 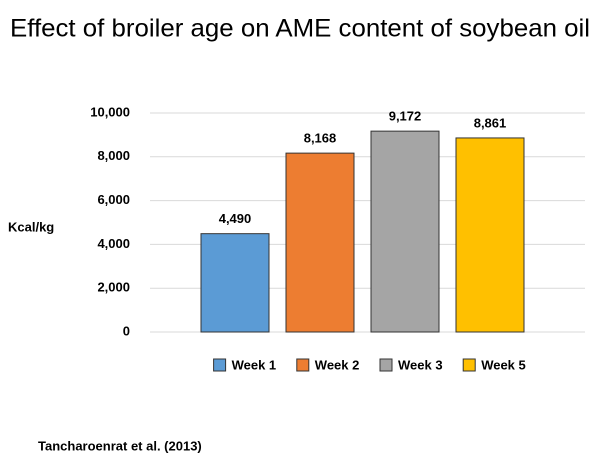 I want to click on legend-label: Week 3, so click(x=420, y=364).